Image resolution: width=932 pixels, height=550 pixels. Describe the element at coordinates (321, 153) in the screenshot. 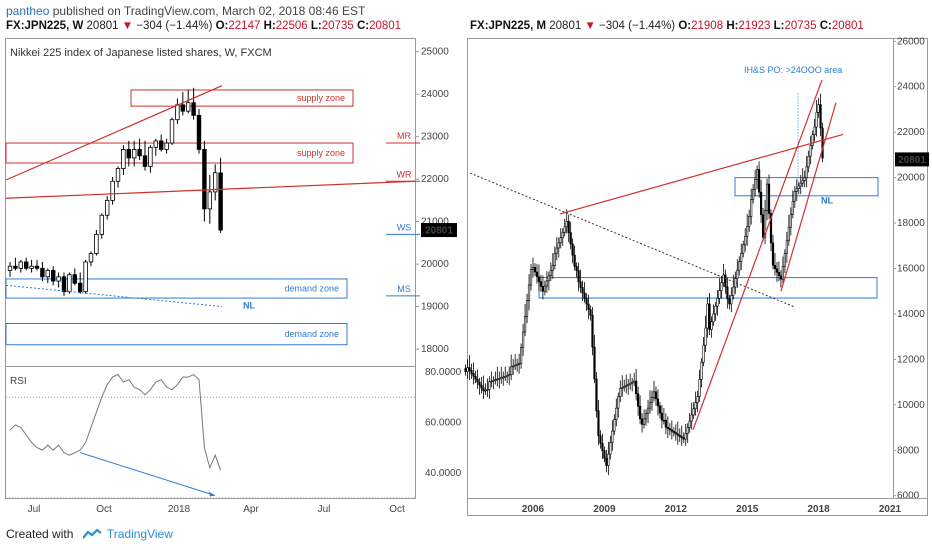

I see `zone-label: supply zone` at that location.